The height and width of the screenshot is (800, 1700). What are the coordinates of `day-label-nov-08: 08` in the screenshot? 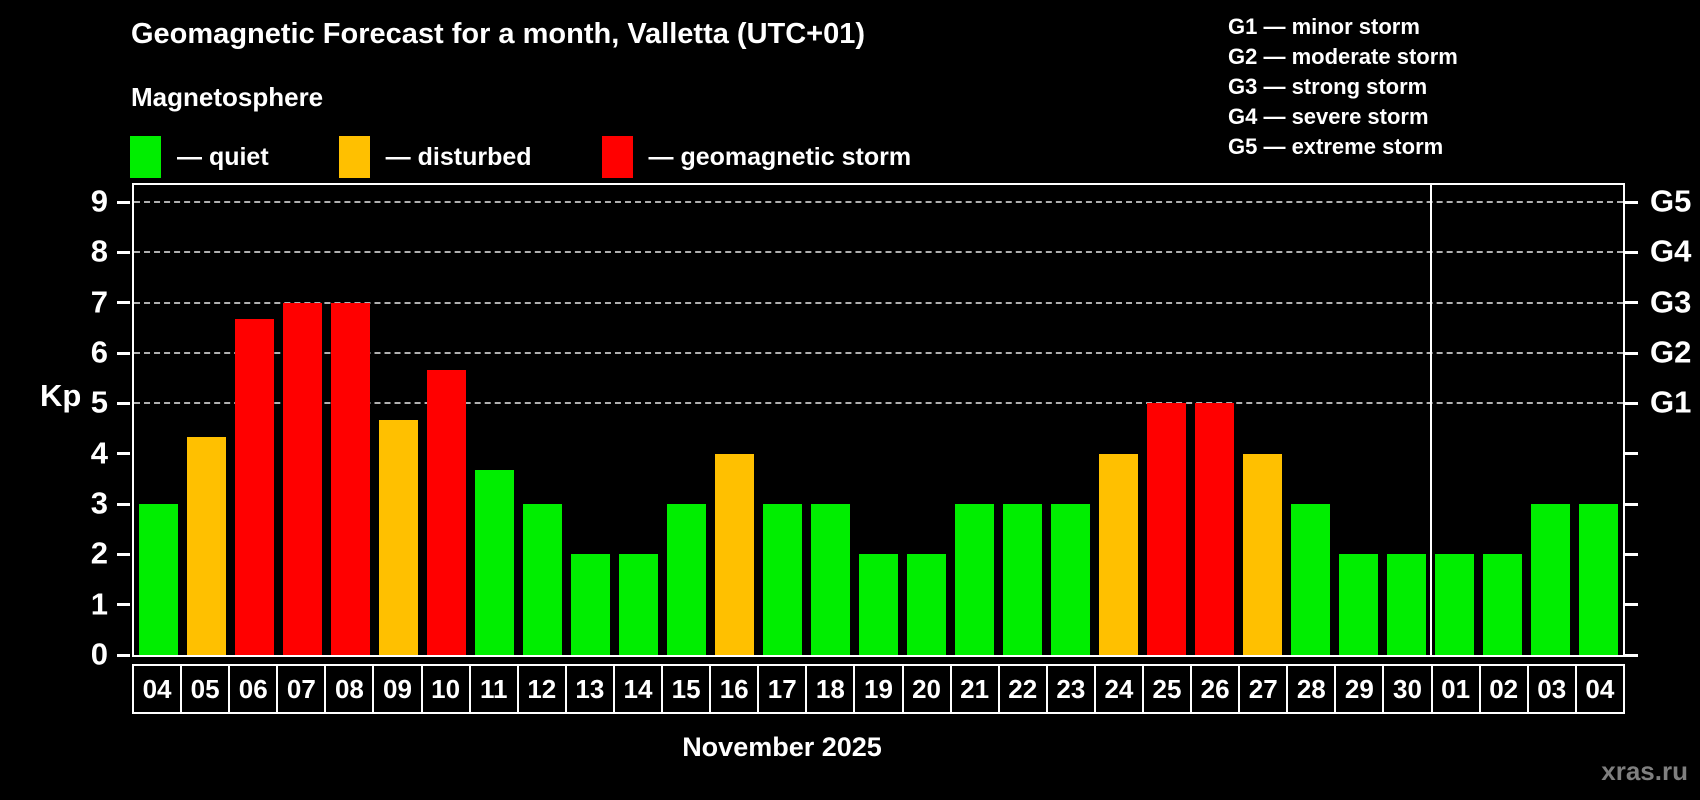 It's located at (349, 689).